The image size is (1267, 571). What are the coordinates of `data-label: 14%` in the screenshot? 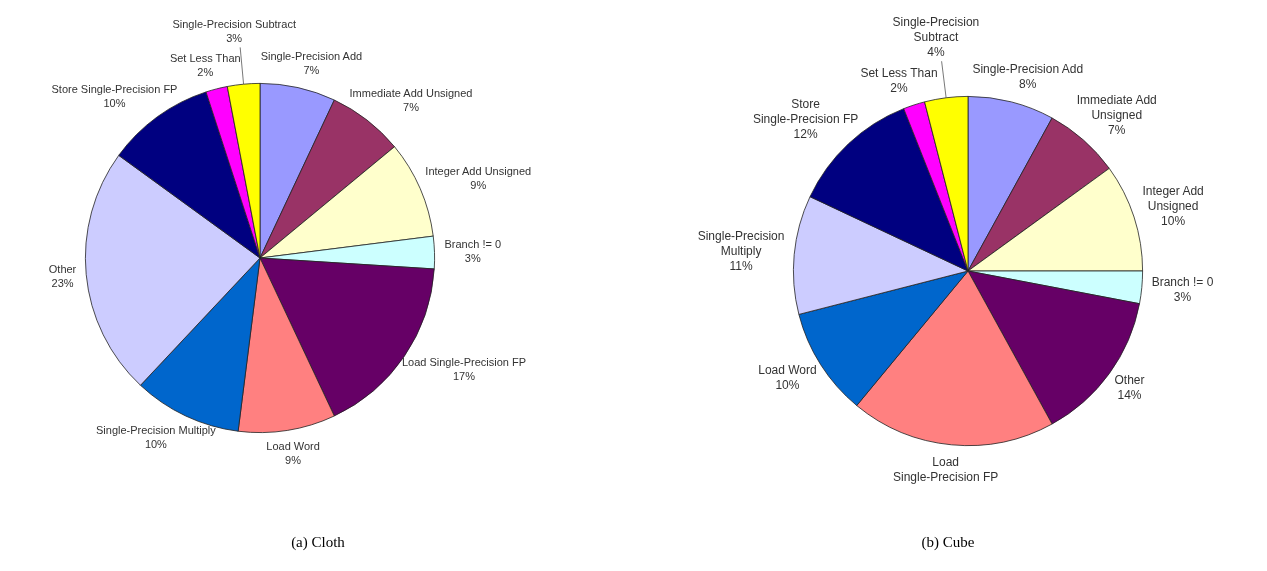 It's located at (1129, 395).